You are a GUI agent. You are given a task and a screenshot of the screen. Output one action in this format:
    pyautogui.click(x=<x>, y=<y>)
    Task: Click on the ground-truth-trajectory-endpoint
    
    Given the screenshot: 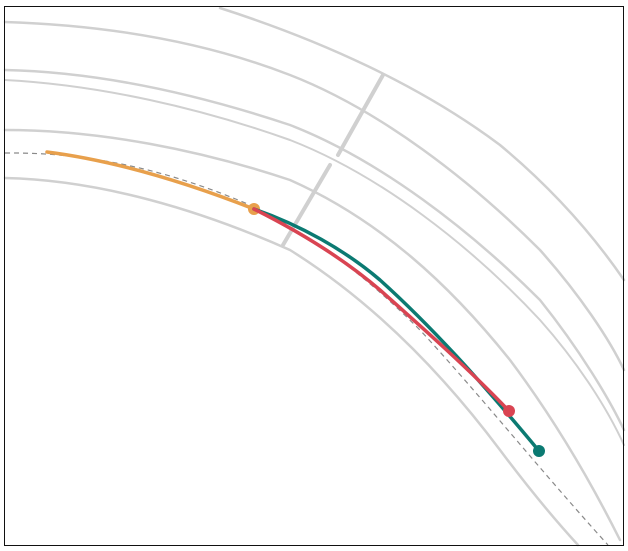 What is the action you would take?
    pyautogui.click(x=539, y=451)
    